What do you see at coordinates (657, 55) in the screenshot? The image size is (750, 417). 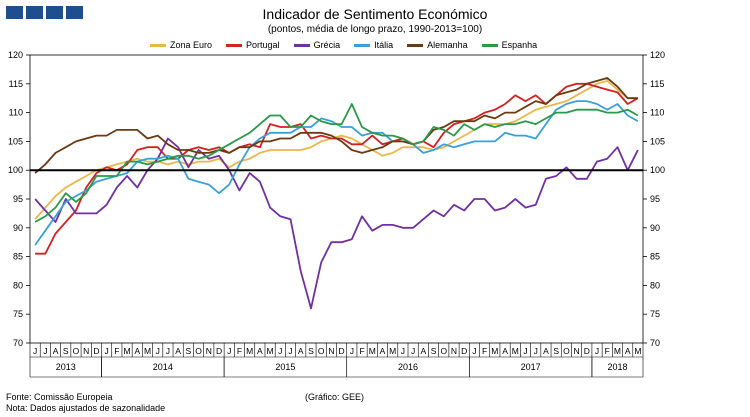 I see `y-tick-label-right: 120` at bounding box center [657, 55].